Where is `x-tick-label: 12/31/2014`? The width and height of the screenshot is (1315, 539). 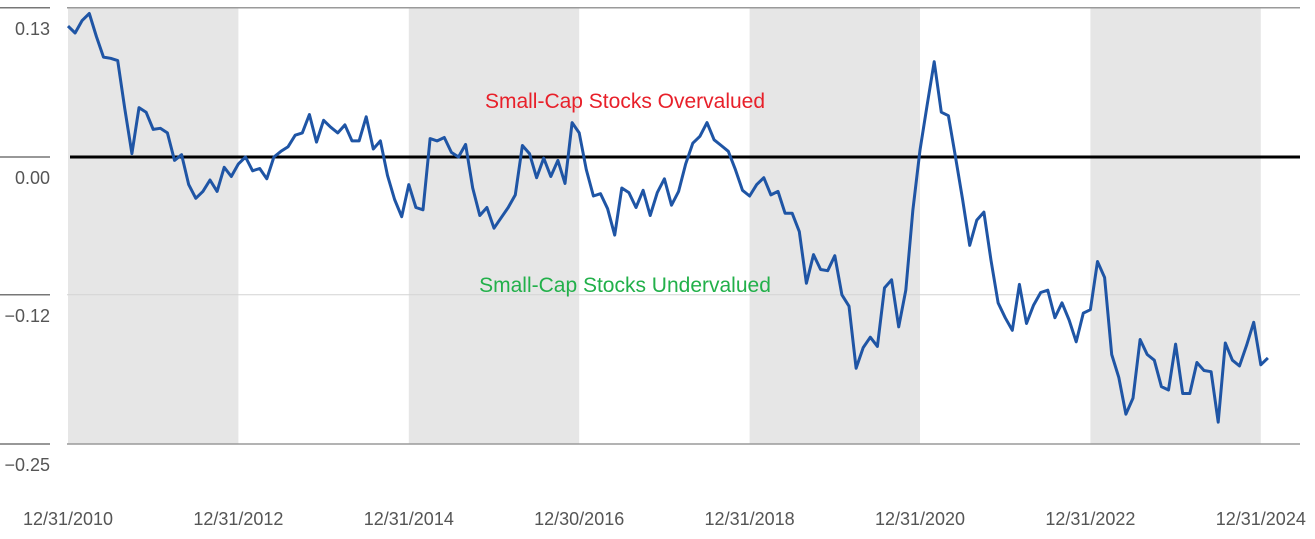 x-tick-label: 12/31/2014 is located at coordinates (409, 519).